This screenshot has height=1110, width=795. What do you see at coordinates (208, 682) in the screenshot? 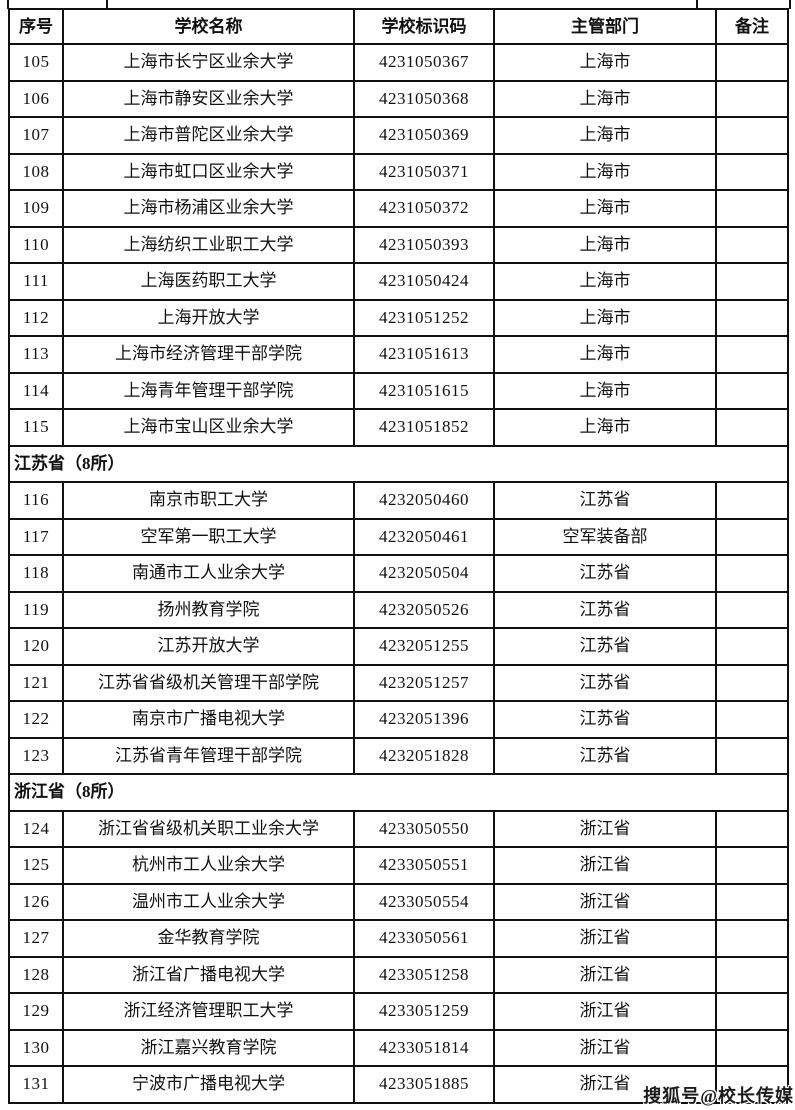
I see `school-name-cell: 江苏省省级机关管理干部学院` at bounding box center [208, 682].